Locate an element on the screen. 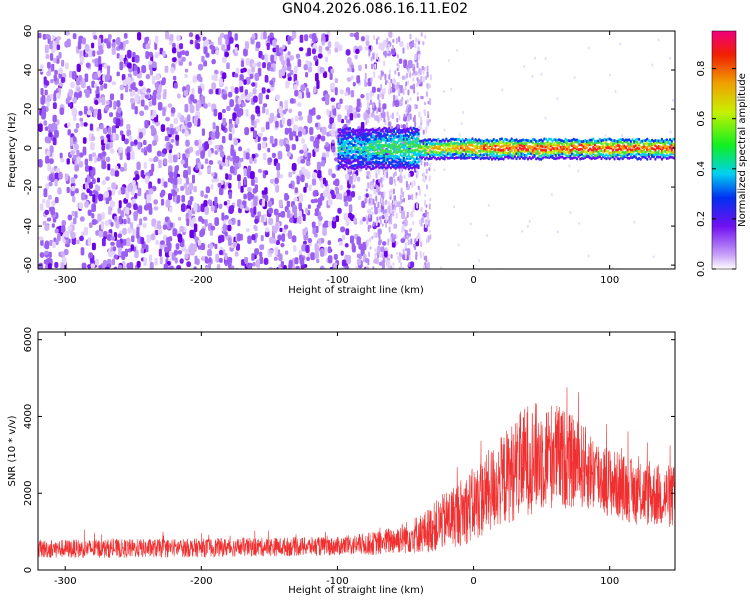 The image size is (750, 600). y-tick-label: 40 is located at coordinates (28, 70).